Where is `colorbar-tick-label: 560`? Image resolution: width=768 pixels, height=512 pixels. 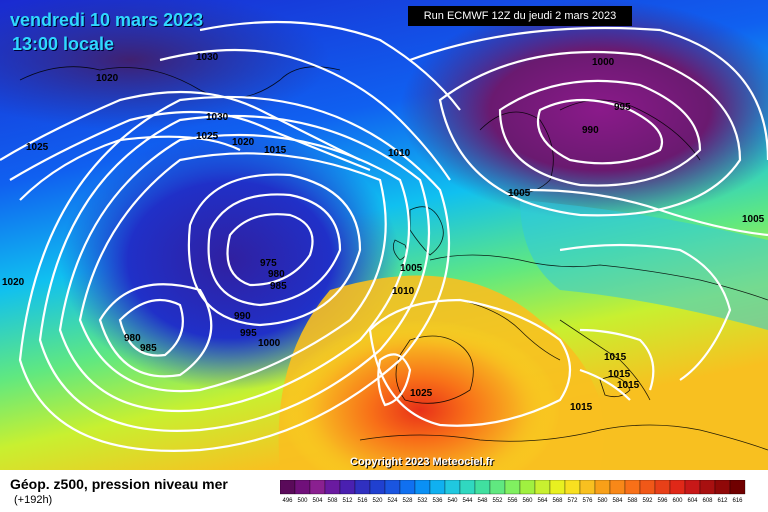 colorbar-tick-label: 560 is located at coordinates (527, 501).